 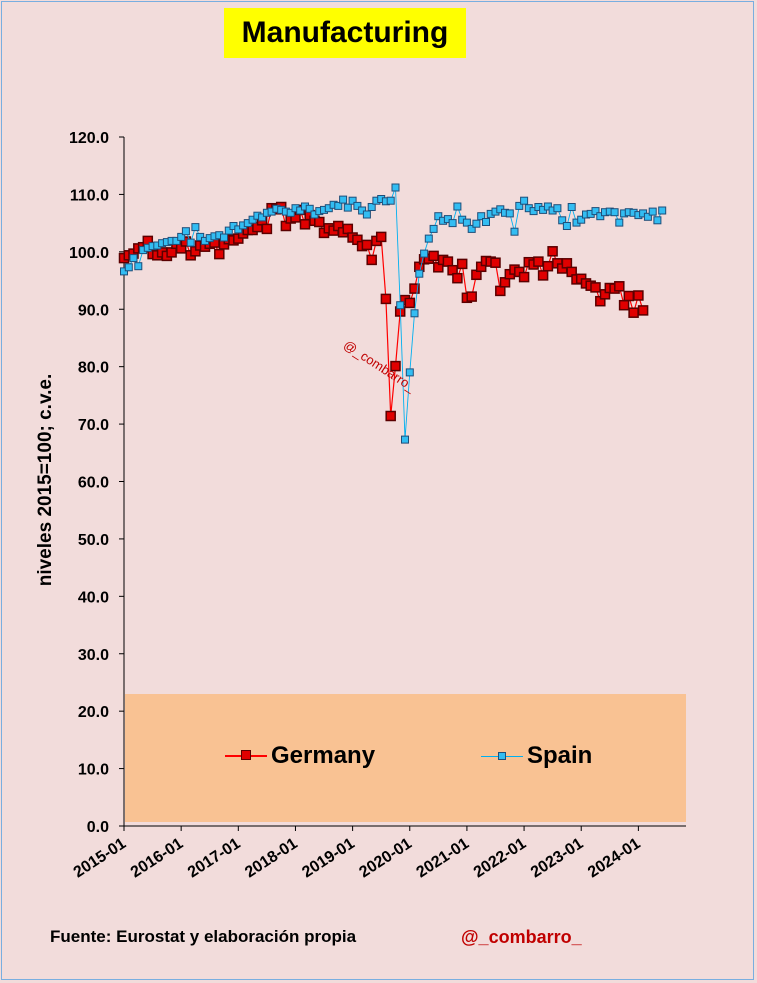 What do you see at coordinates (93, 310) in the screenshot?
I see `y-tick-label: 90.0` at bounding box center [93, 310].